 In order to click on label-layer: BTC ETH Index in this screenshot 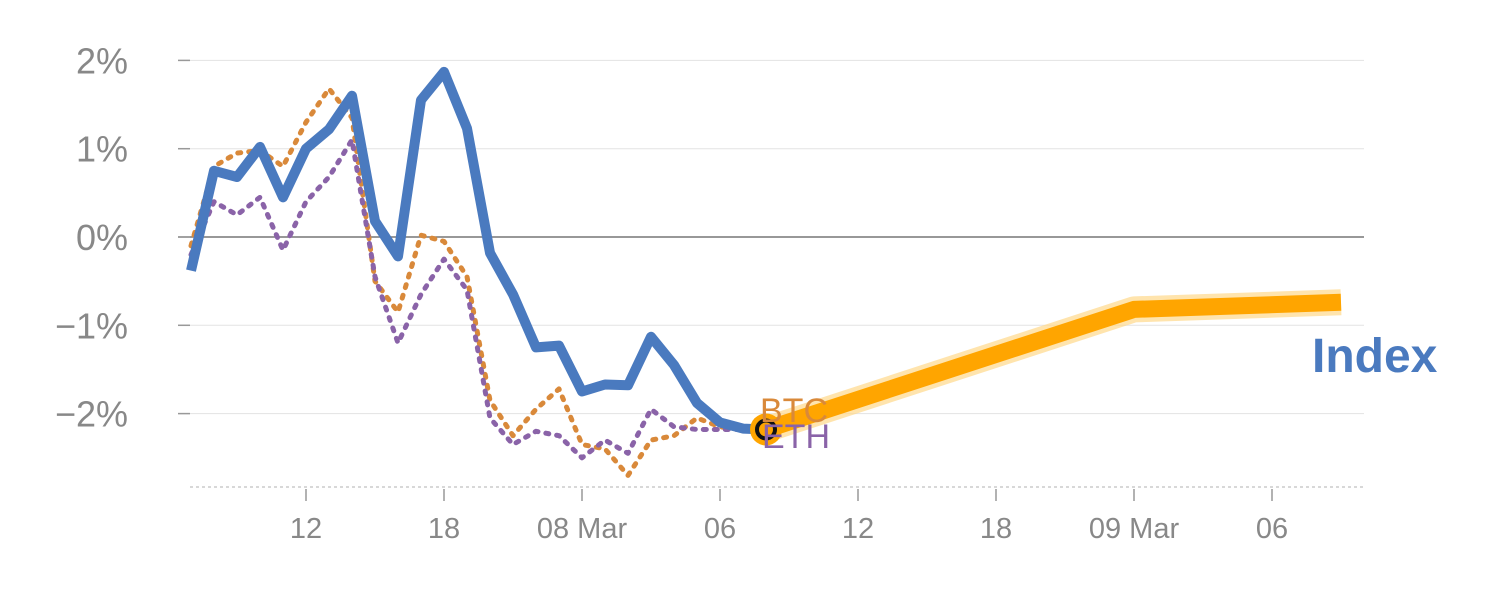, I will do `click(1099, 393)`.